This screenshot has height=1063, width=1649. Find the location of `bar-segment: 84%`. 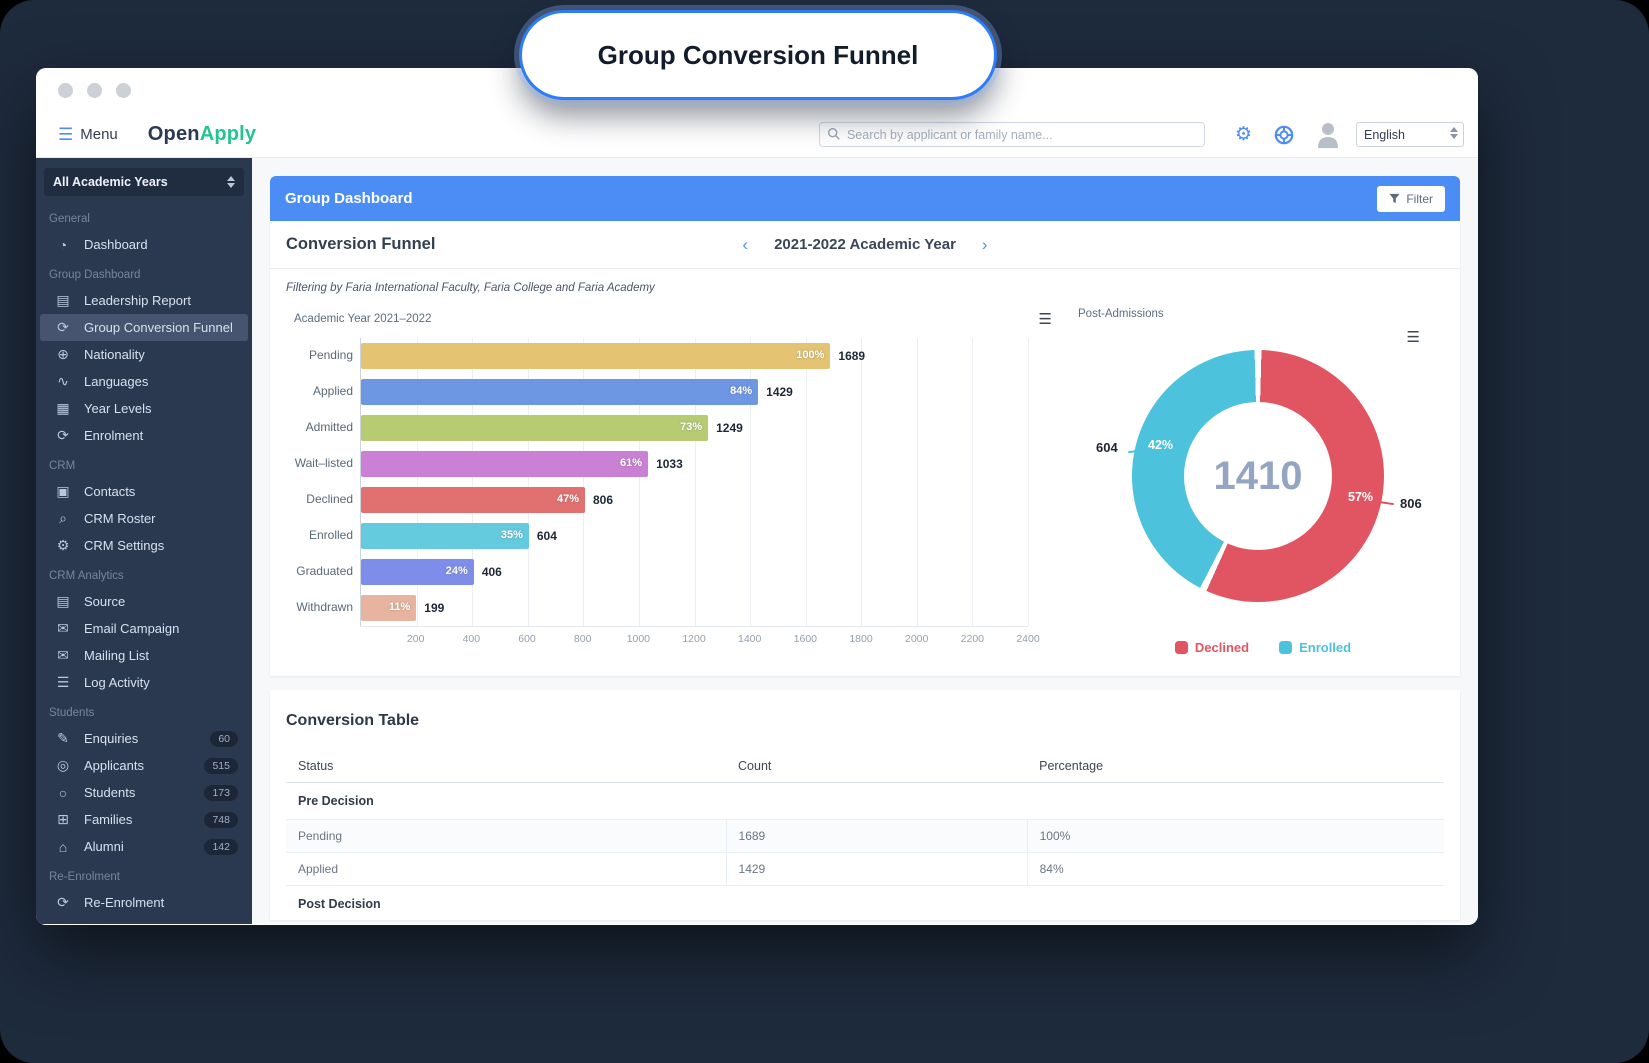

bar-segment: 84% is located at coordinates (560, 392).